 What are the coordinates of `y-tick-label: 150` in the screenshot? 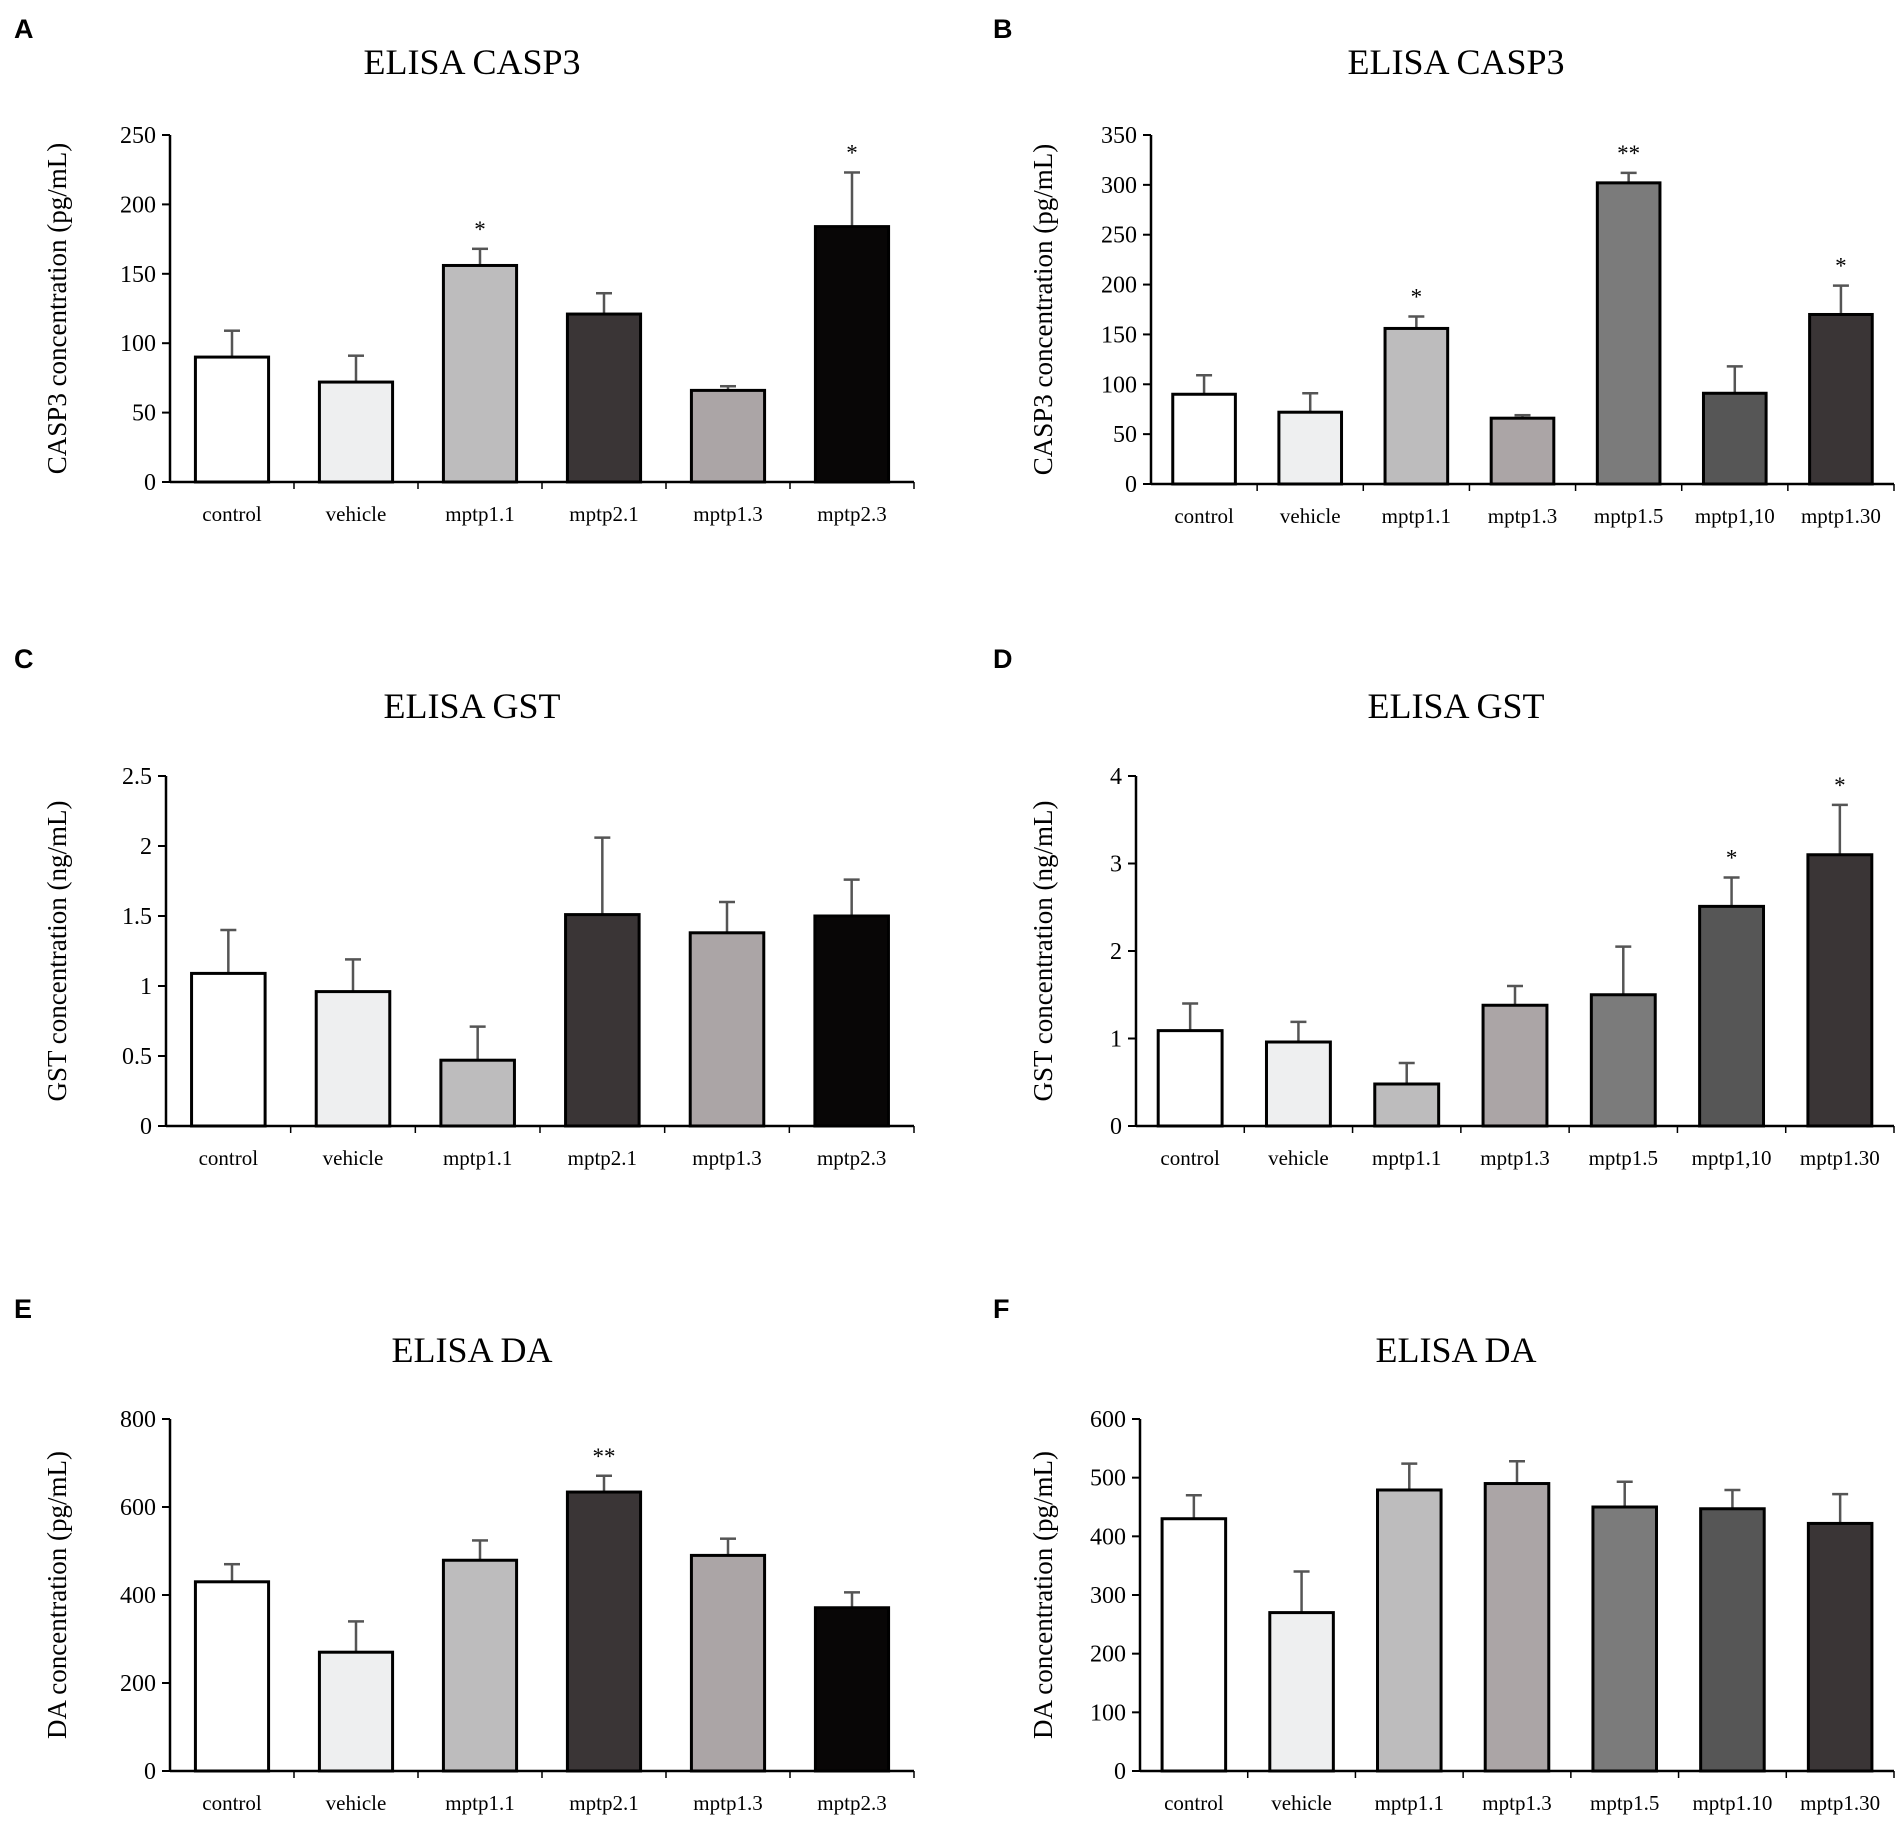 It's located at (1119, 335).